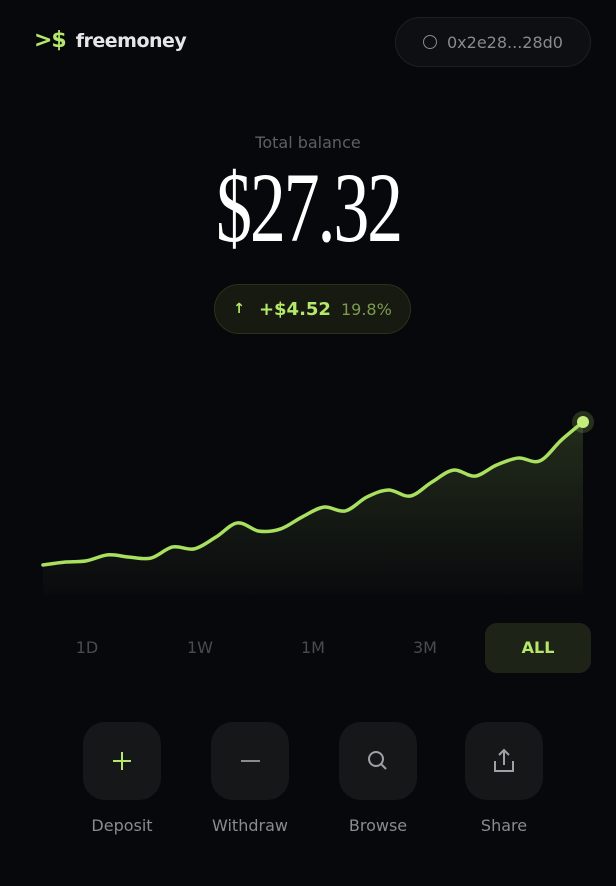 The width and height of the screenshot is (616, 886). I want to click on arrow-up-icon: ↑, so click(239, 309).